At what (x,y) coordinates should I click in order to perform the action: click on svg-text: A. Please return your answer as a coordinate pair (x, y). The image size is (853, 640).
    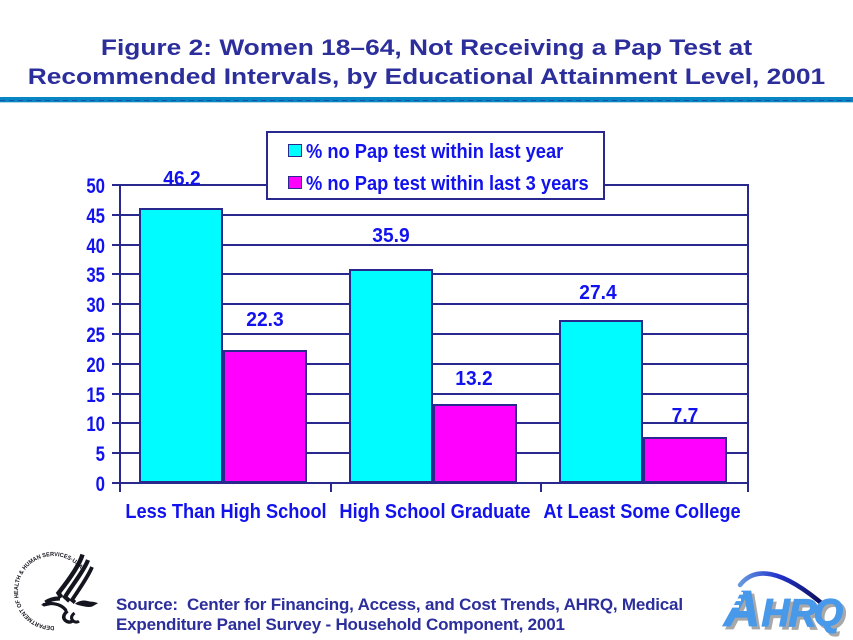
    Looking at the image, I should click on (741, 609).